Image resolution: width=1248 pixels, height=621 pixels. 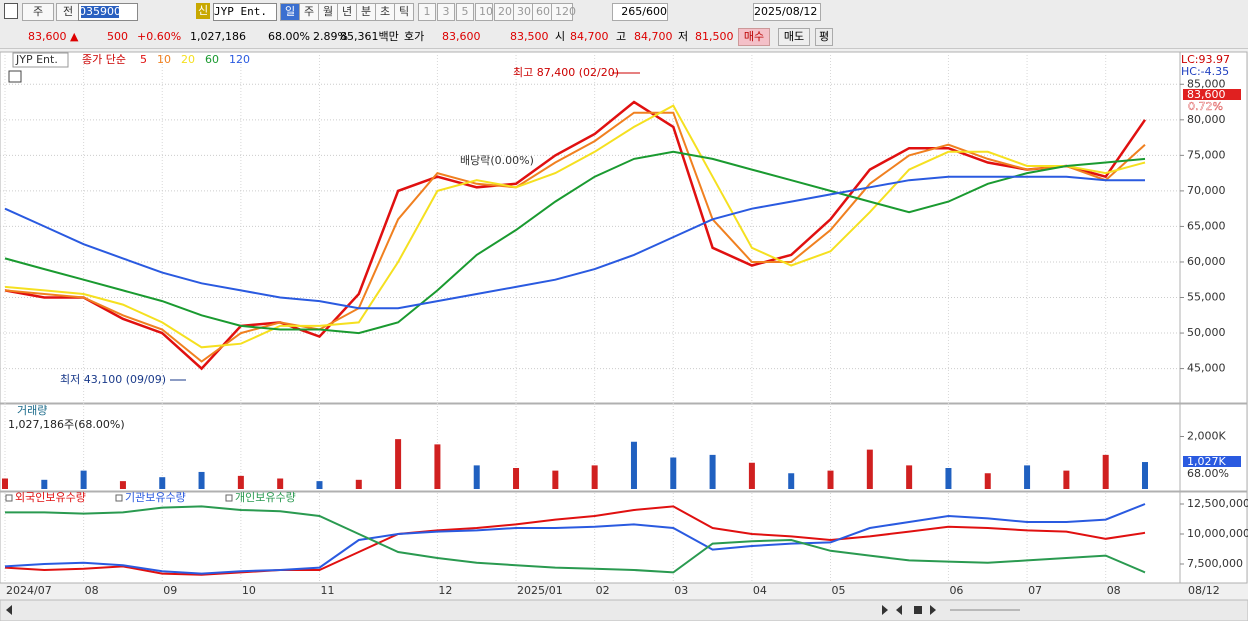 What do you see at coordinates (239, 59) in the screenshot?
I see `legend-item: 120` at bounding box center [239, 59].